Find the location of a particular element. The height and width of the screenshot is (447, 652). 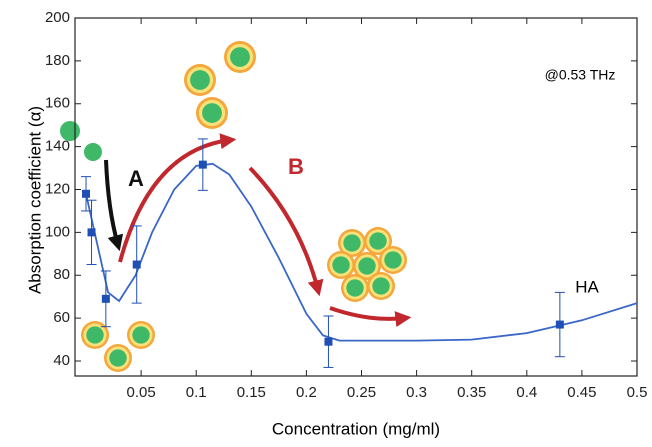

x-tick-label: 0.05 is located at coordinates (141, 392).